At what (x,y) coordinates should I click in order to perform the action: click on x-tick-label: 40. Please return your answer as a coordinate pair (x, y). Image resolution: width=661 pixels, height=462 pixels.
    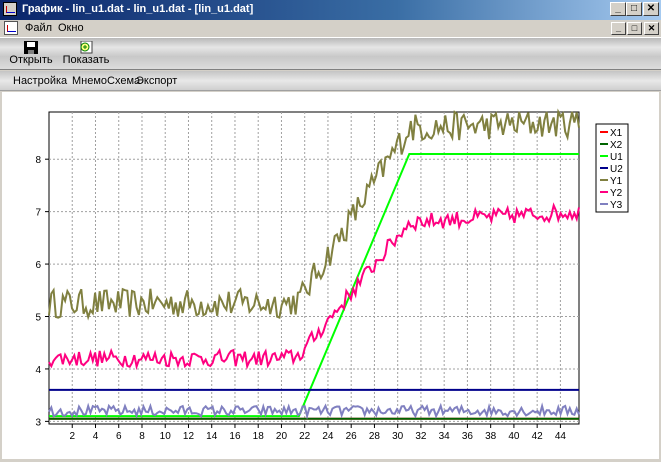
    Looking at the image, I should click on (514, 436).